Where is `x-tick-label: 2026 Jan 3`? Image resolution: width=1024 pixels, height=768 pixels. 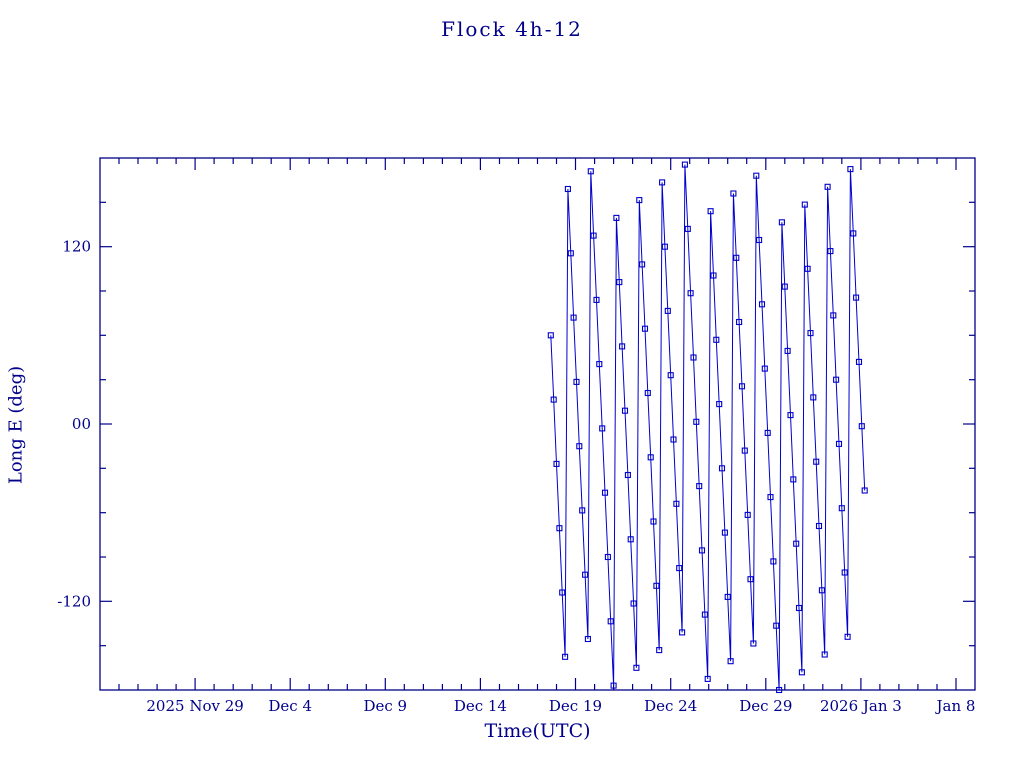
x-tick-label: 2026 Jan 3 is located at coordinates (861, 706).